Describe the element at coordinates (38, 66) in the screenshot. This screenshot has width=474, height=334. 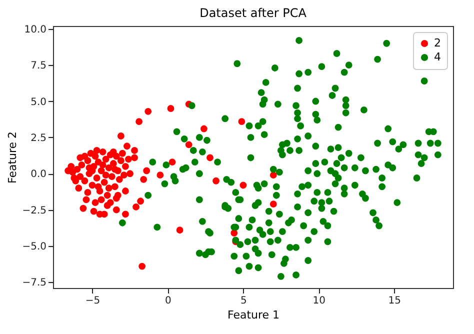
I see `y-tick-label: 7.5` at that location.